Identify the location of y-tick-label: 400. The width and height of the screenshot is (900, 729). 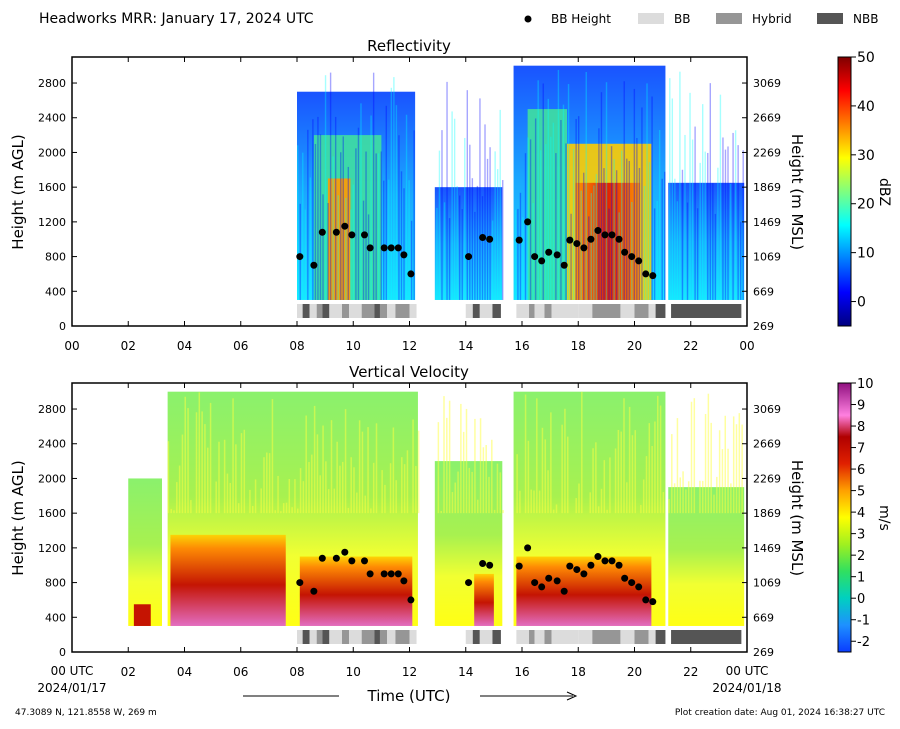
(55, 291).